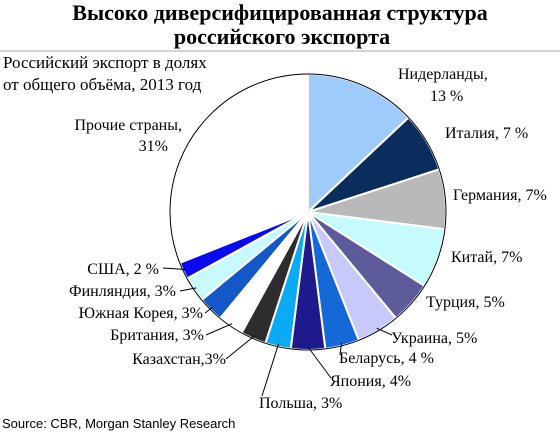 The height and width of the screenshot is (435, 560). What do you see at coordinates (122, 291) in the screenshot?
I see `slice-label-финляндия: Финляндия, 3%` at bounding box center [122, 291].